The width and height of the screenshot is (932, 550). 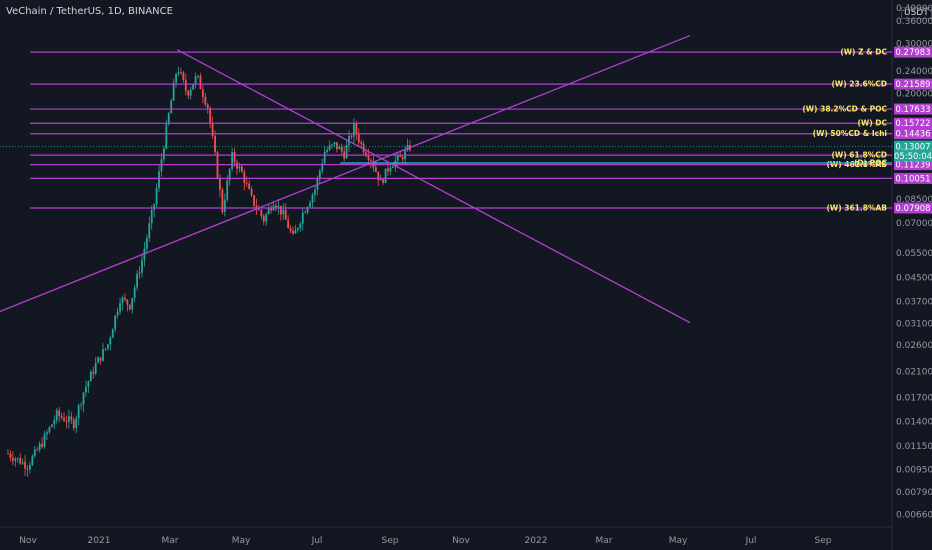 What do you see at coordinates (860, 84) in the screenshot?
I see `level-label: (W) 23.6%CD` at bounding box center [860, 84].